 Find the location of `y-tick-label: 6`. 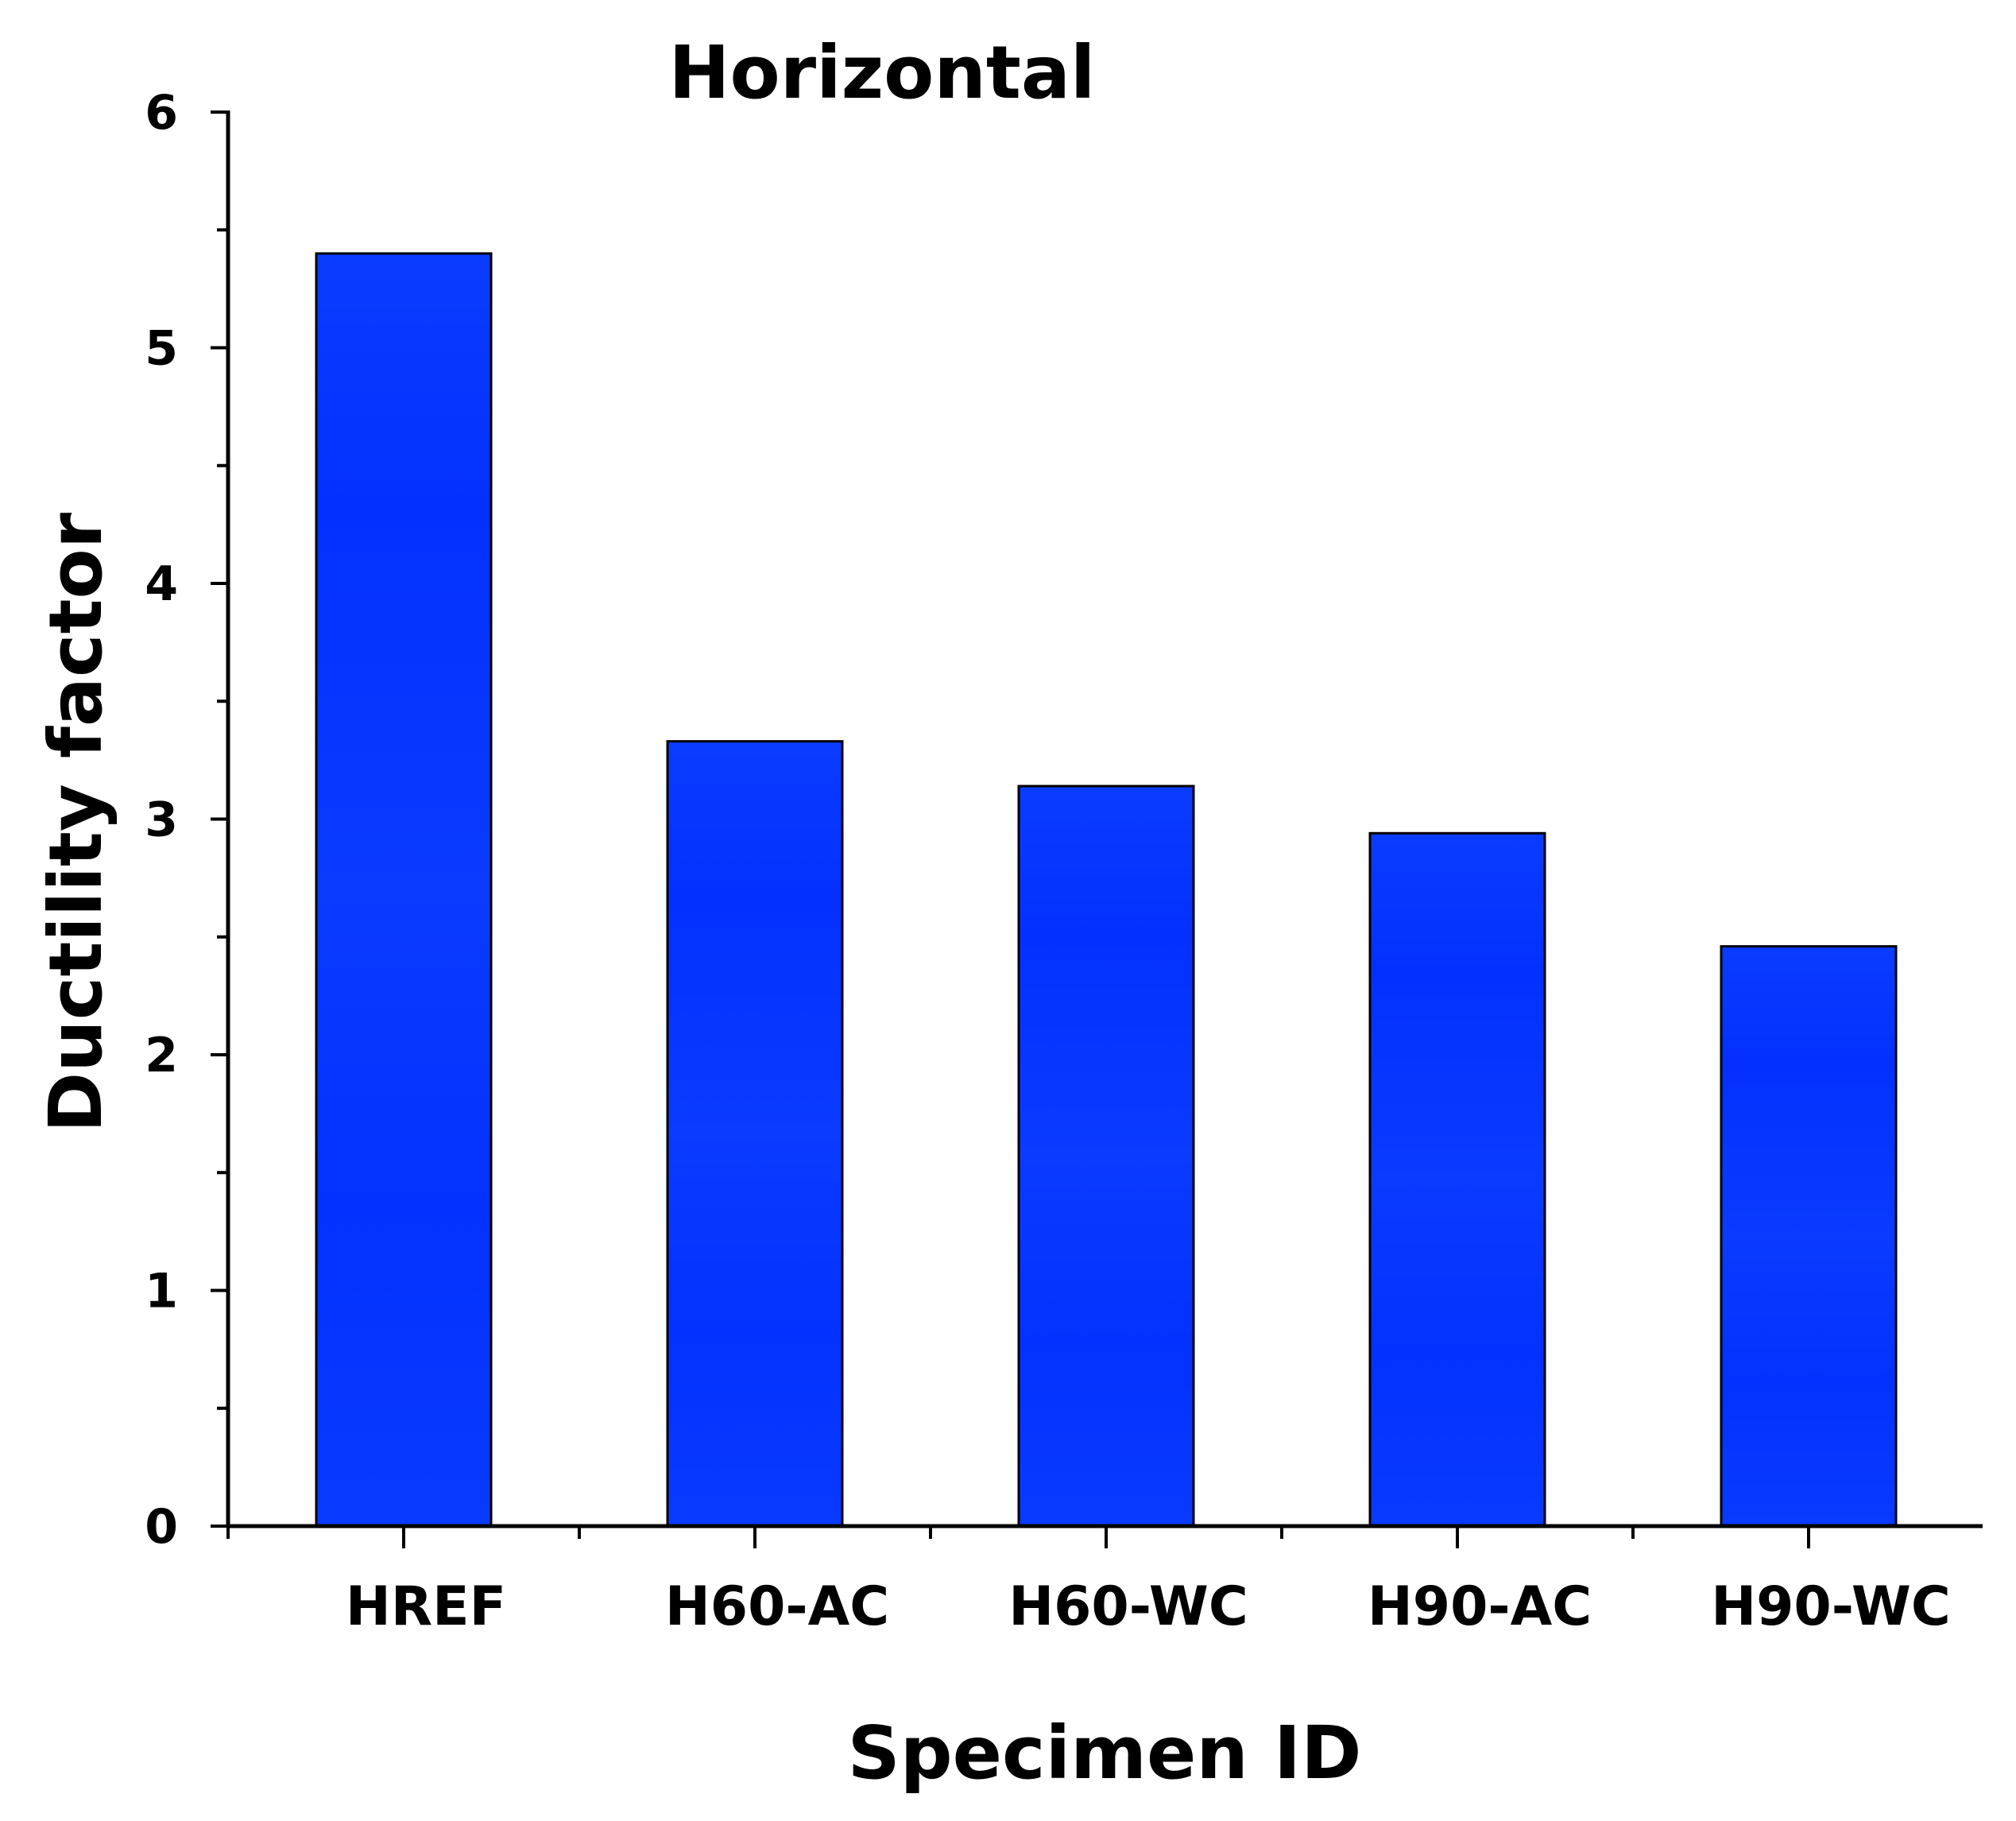

y-tick-label: 6 is located at coordinates (162, 113).